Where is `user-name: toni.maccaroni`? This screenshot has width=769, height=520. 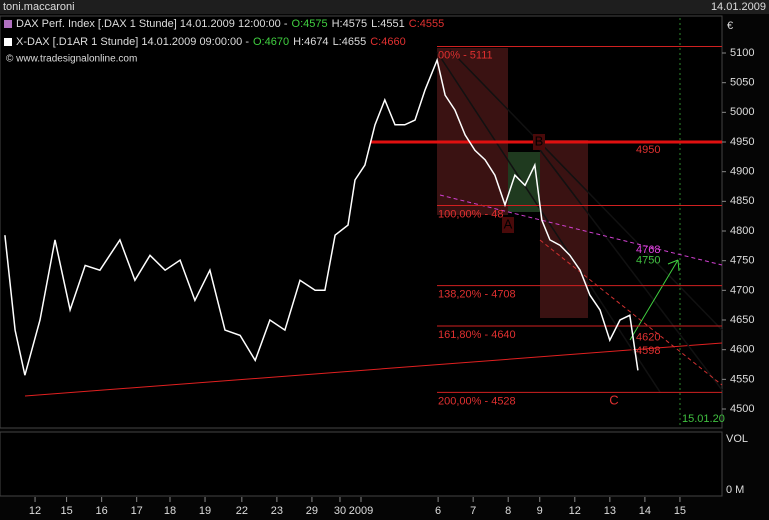
user-name: toni.maccaroni is located at coordinates (39, 7).